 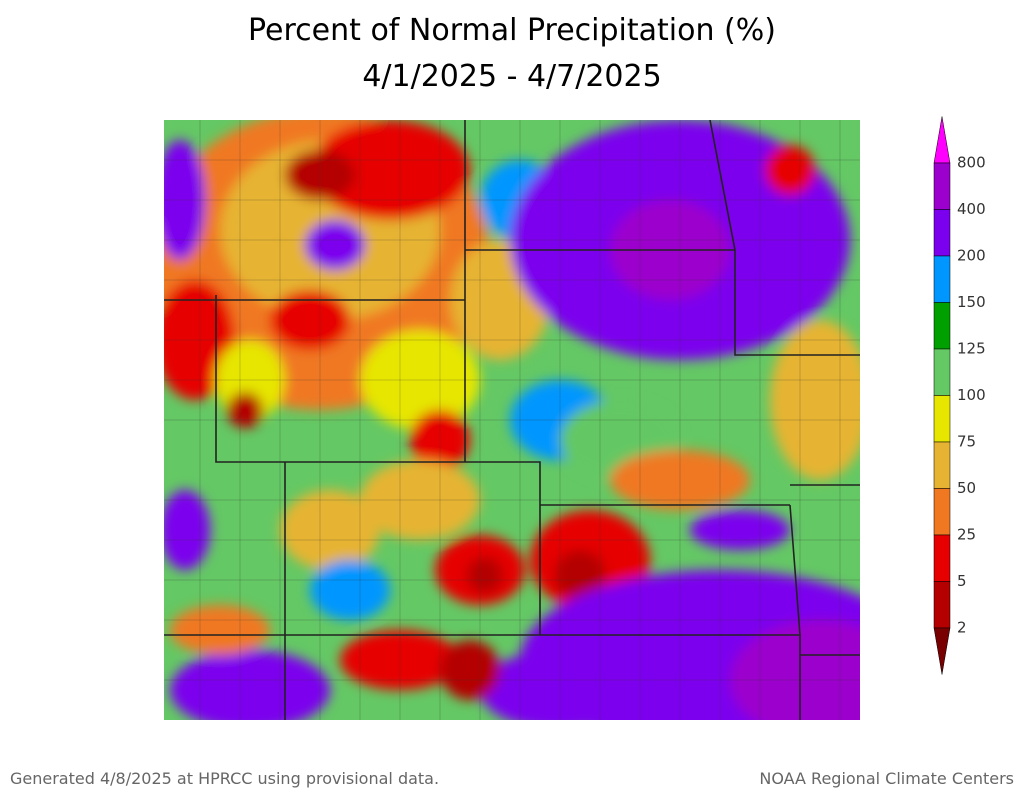 What do you see at coordinates (971, 302) in the screenshot?
I see `legend-label: 150` at bounding box center [971, 302].